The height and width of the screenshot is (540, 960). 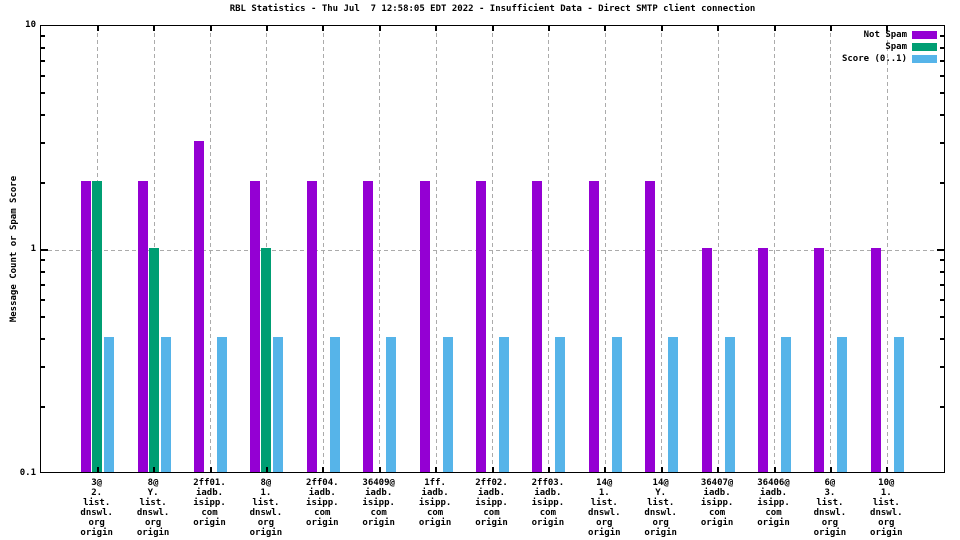 I want to click on y-tick-label-10: 10, so click(x=30, y=25).